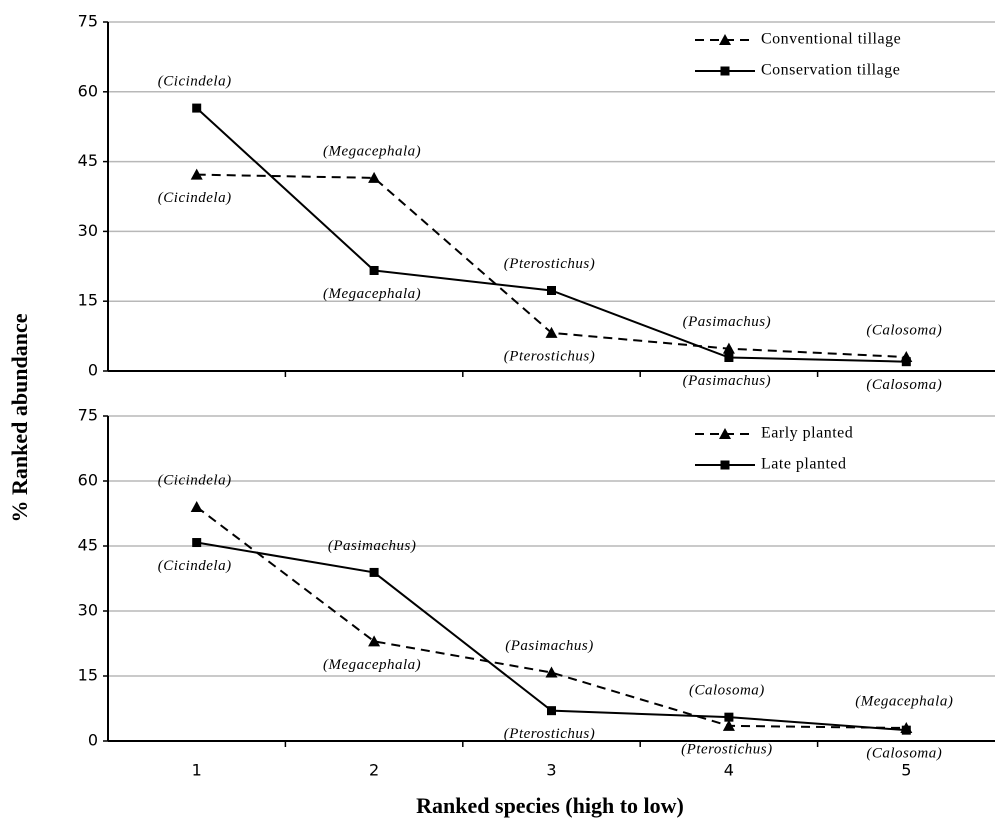 The image size is (995, 823). I want to click on y-axis-label: % Ranked abundance, so click(19, 417).